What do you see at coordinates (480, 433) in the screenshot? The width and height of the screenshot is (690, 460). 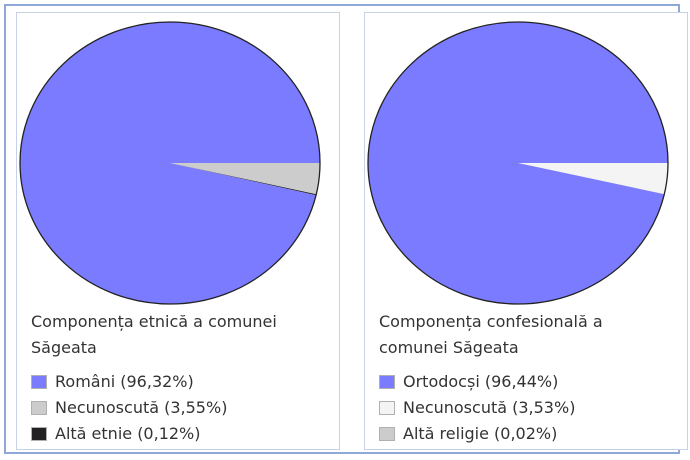 I see `legend-label: Altă religie (0,02%)` at bounding box center [480, 433].